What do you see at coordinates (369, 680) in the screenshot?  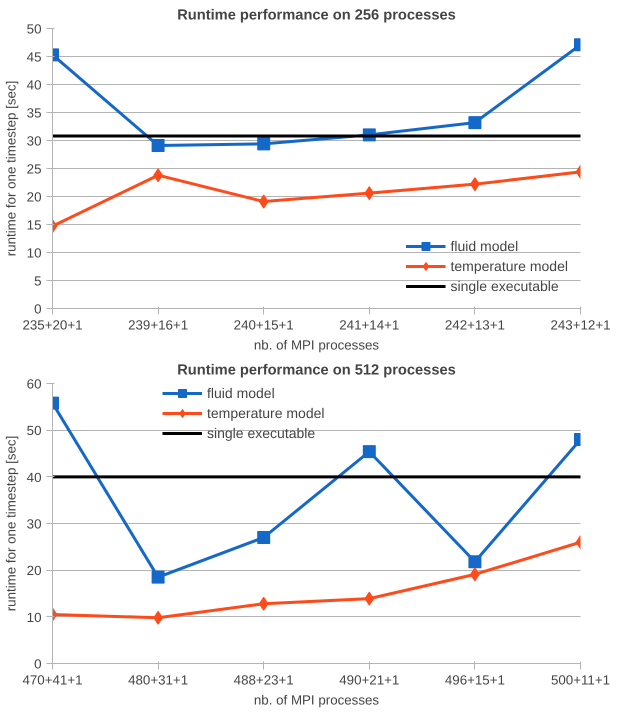 I see `x-tick-label: 490+21+1` at bounding box center [369, 680].